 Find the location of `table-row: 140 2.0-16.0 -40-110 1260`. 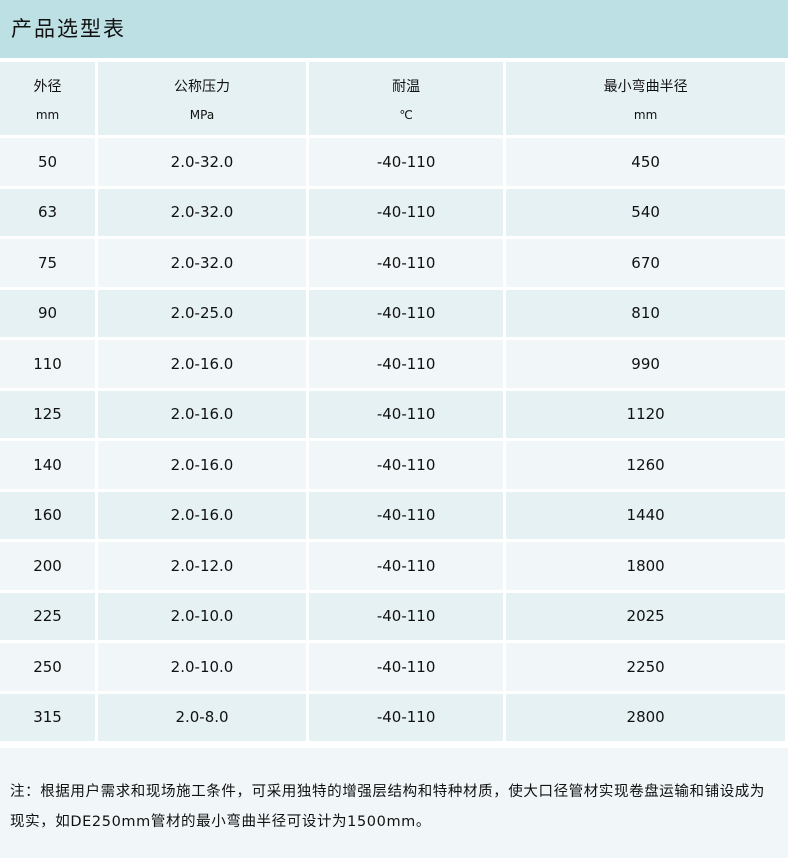

table-row: 140 2.0-16.0 -40-110 1260 is located at coordinates (392, 465).